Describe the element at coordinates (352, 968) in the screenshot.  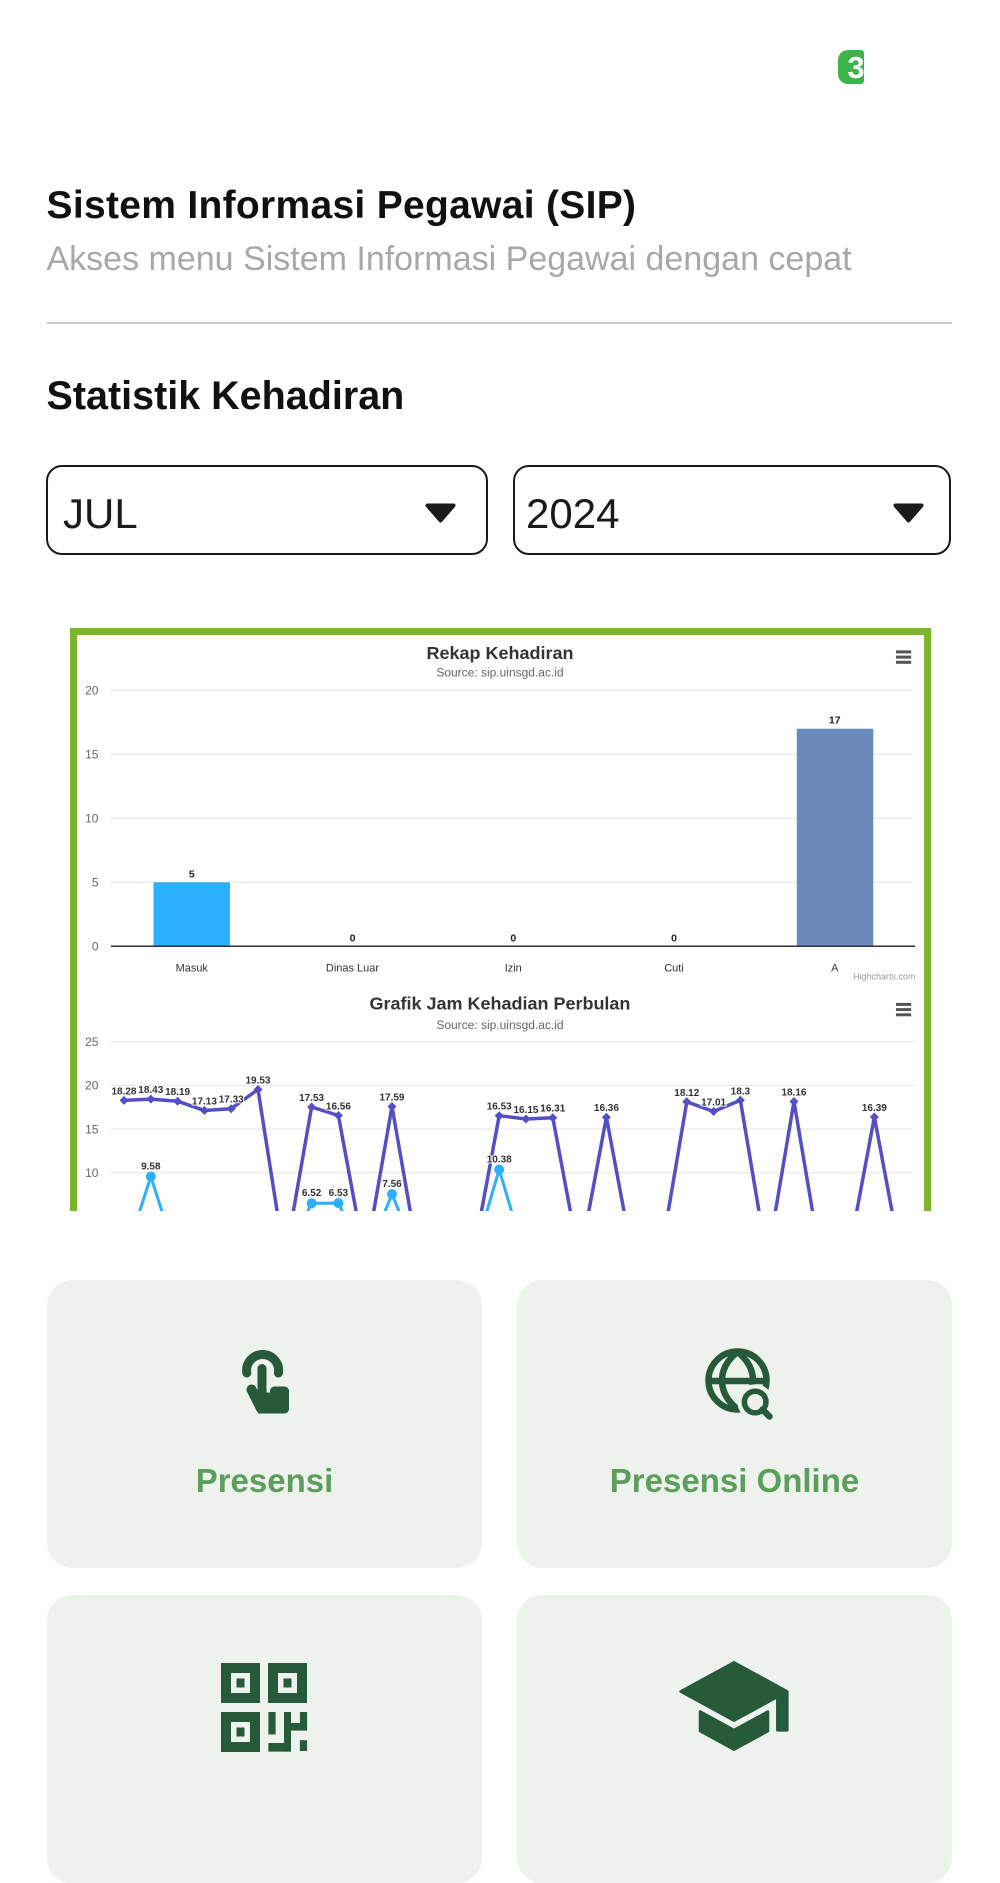
I see `svg-text: Dinas Luar` at that location.